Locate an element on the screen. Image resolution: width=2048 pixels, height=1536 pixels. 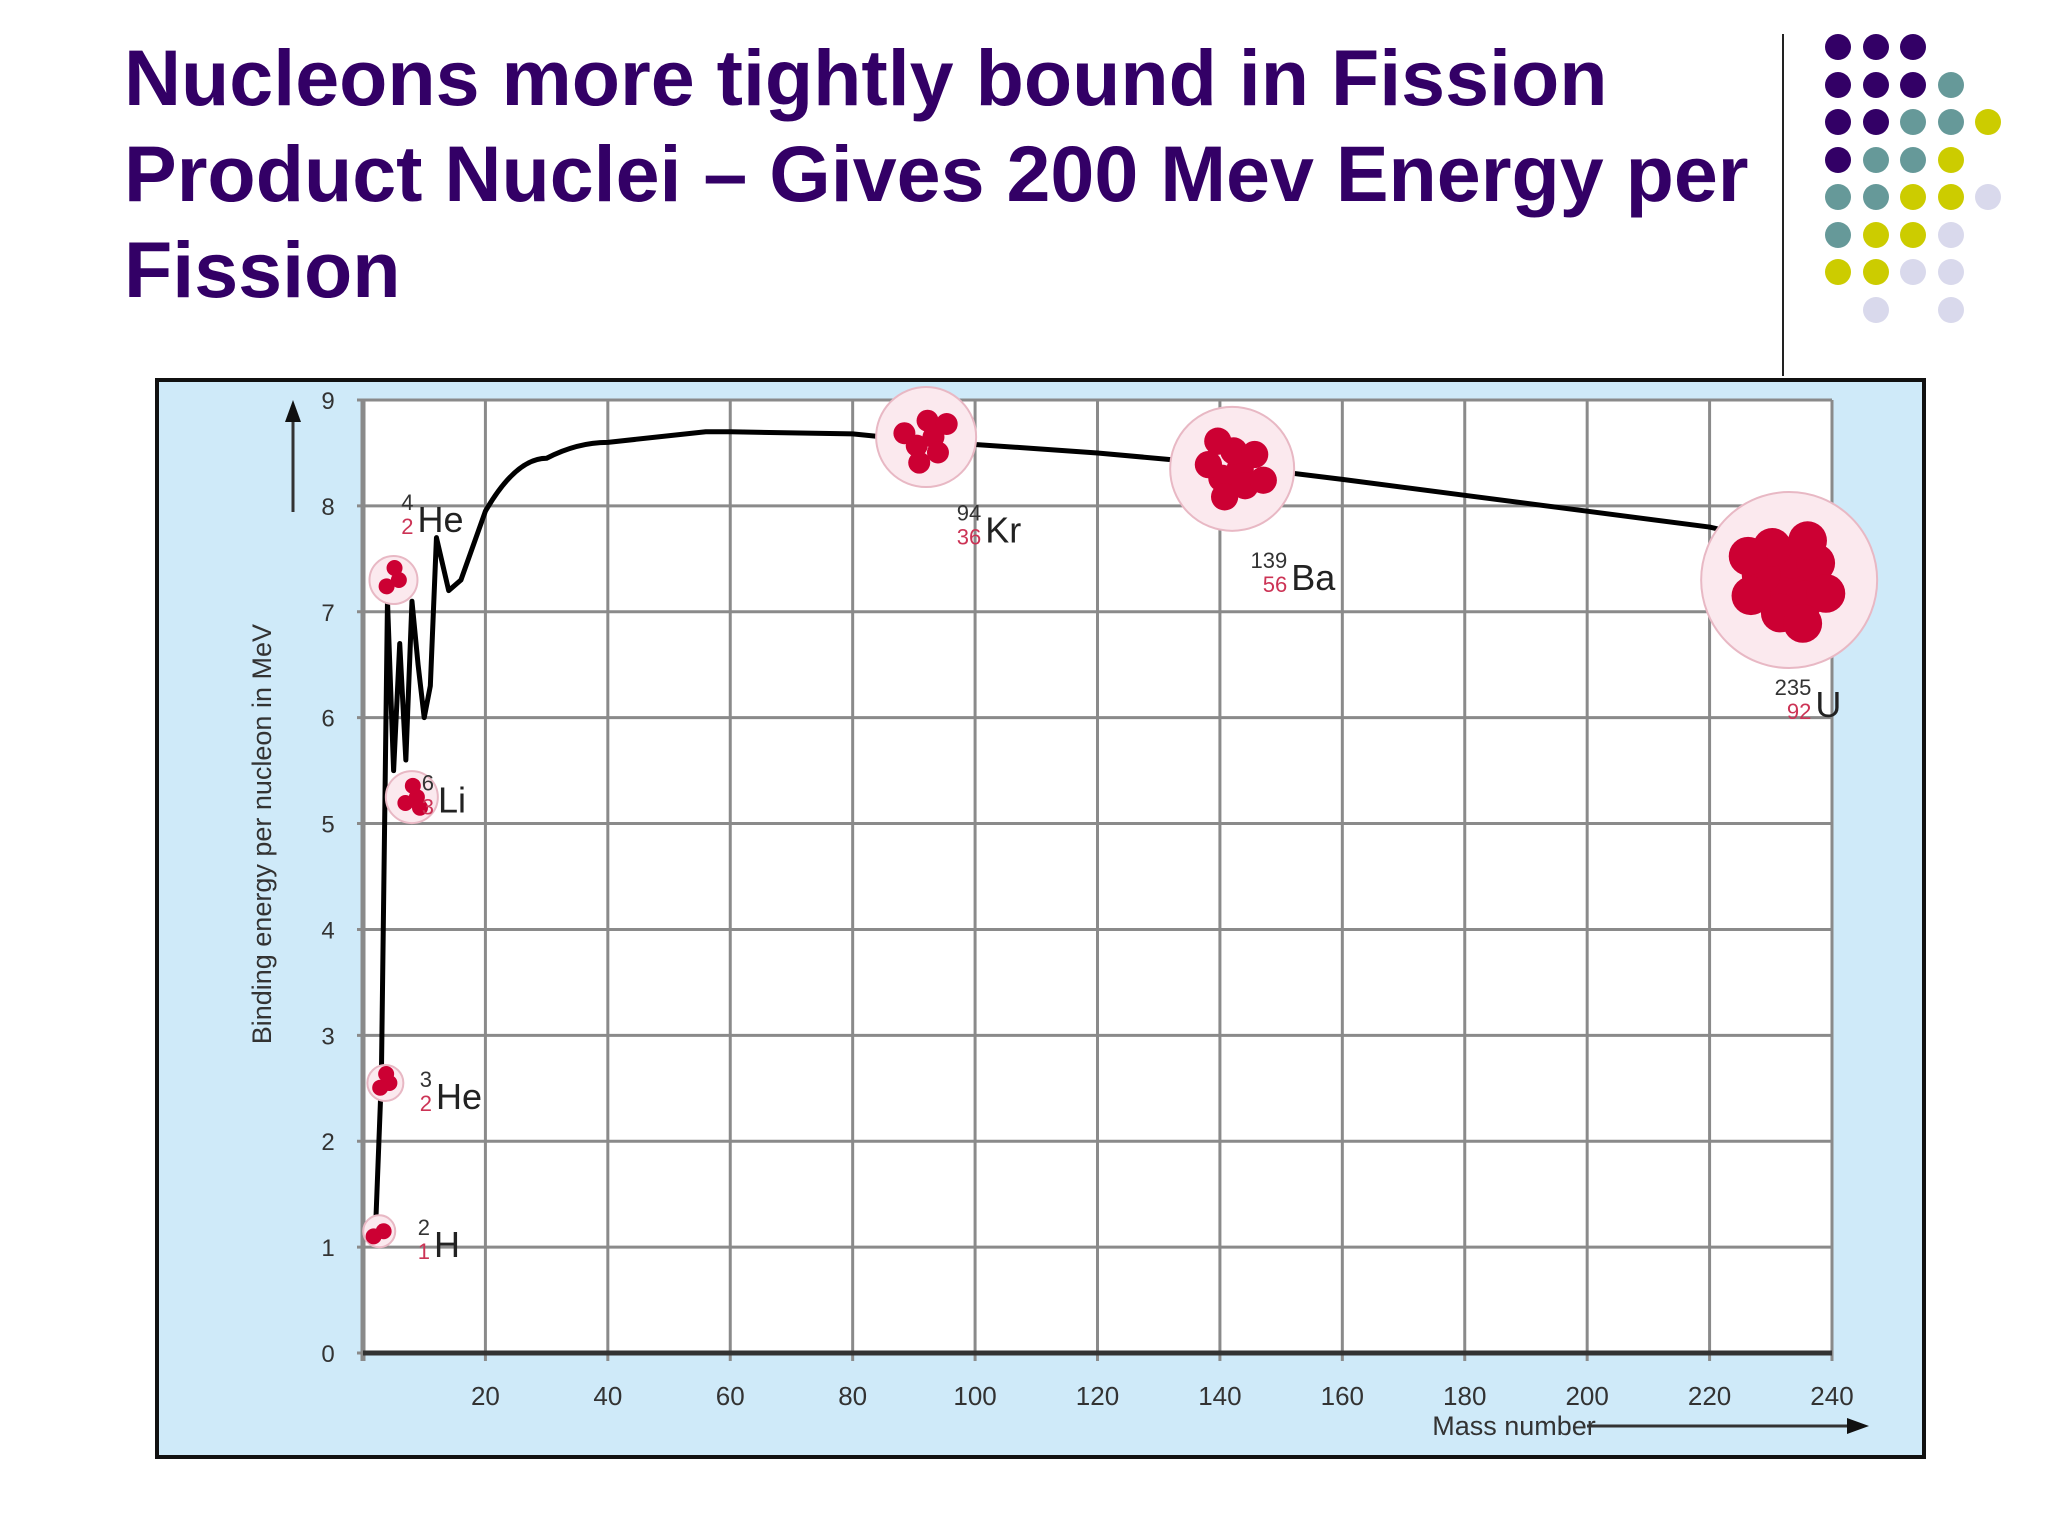
mass-number: 6 is located at coordinates (428, 782).